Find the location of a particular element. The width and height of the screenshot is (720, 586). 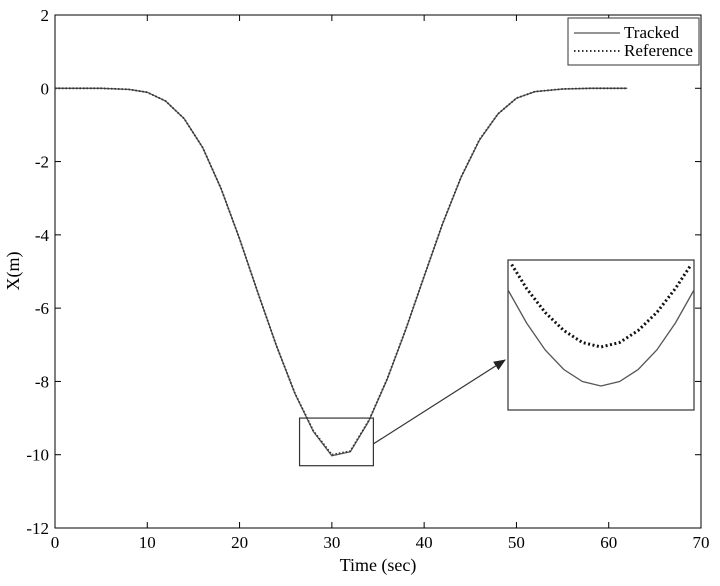

x-tick-label: 70 is located at coordinates (701, 542).